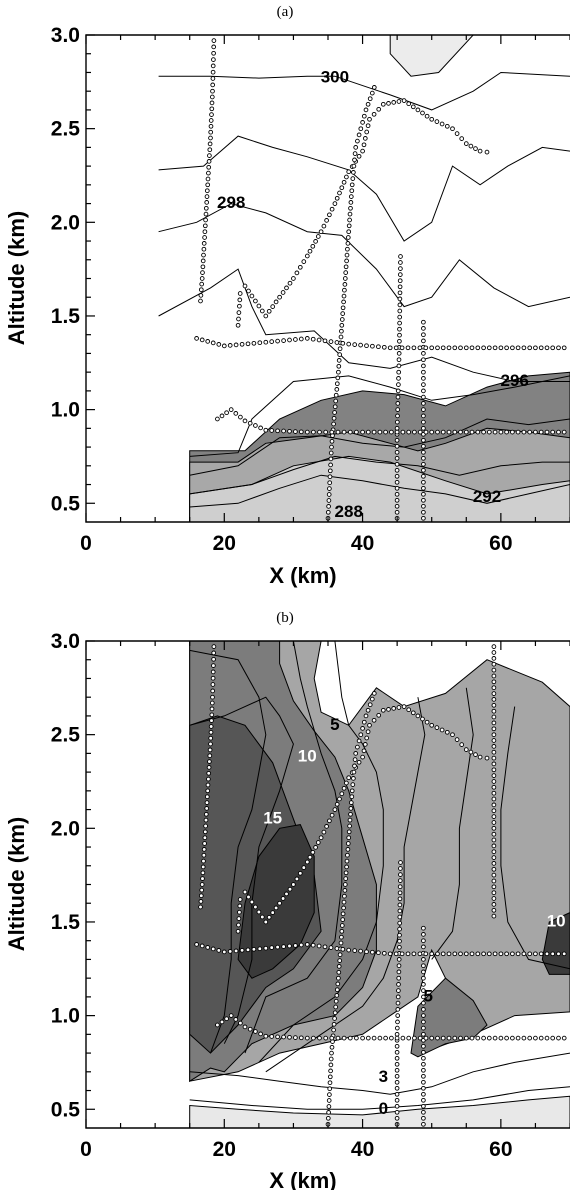 Image resolution: width=570 pixels, height=1190 pixels. Describe the element at coordinates (65, 641) in the screenshot. I see `y-tick-label: 3.0` at that location.